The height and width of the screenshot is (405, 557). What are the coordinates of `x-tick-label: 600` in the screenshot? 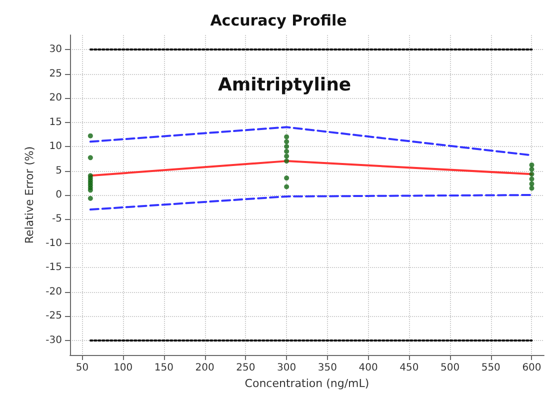 It's located at (532, 368).